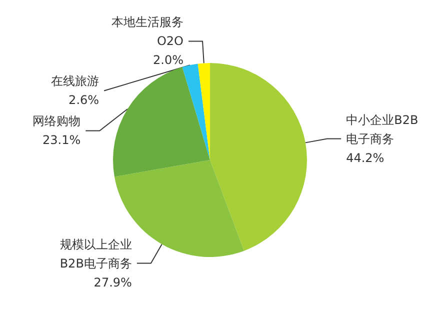 The image size is (438, 327). I want to click on data-label: 44.2%, so click(365, 157).